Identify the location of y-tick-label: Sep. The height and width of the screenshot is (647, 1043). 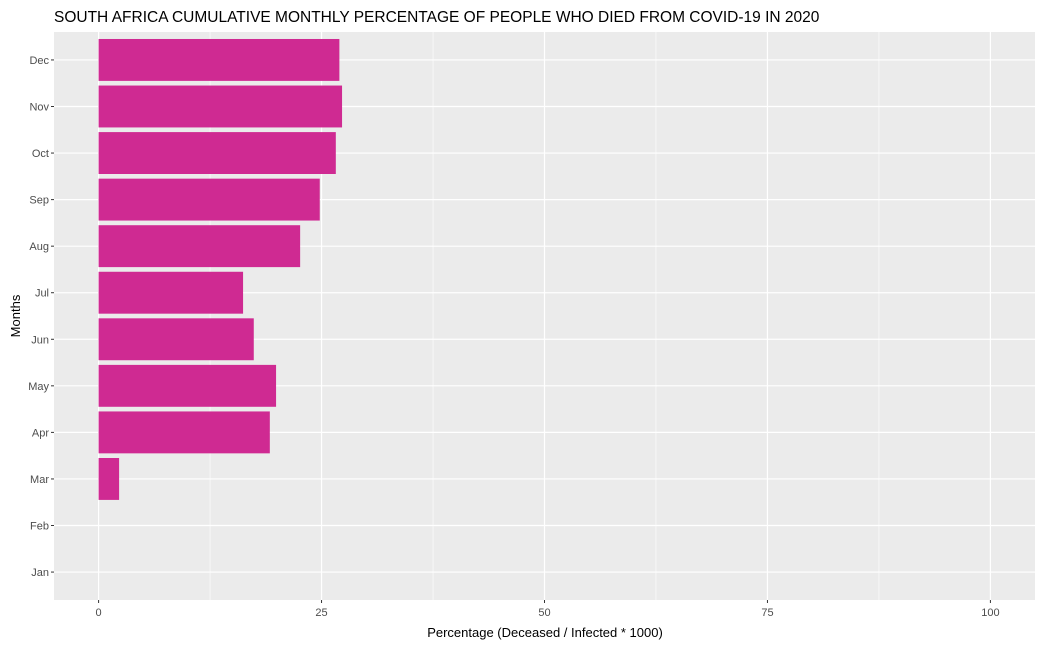
(39, 201).